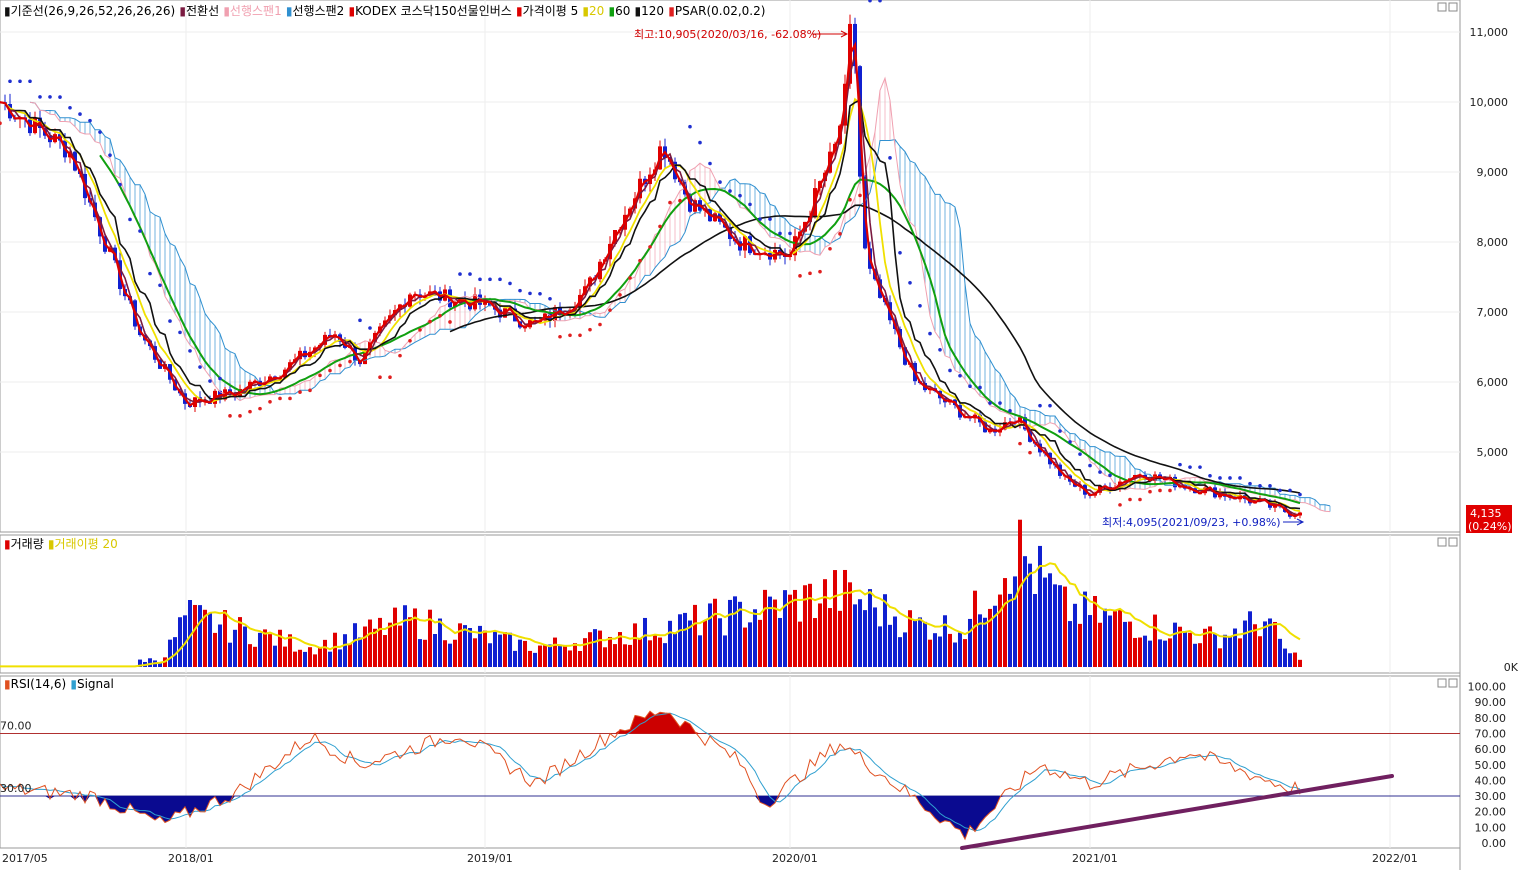 The image size is (1522, 870). I want to click on signal-line, so click(650, 772).